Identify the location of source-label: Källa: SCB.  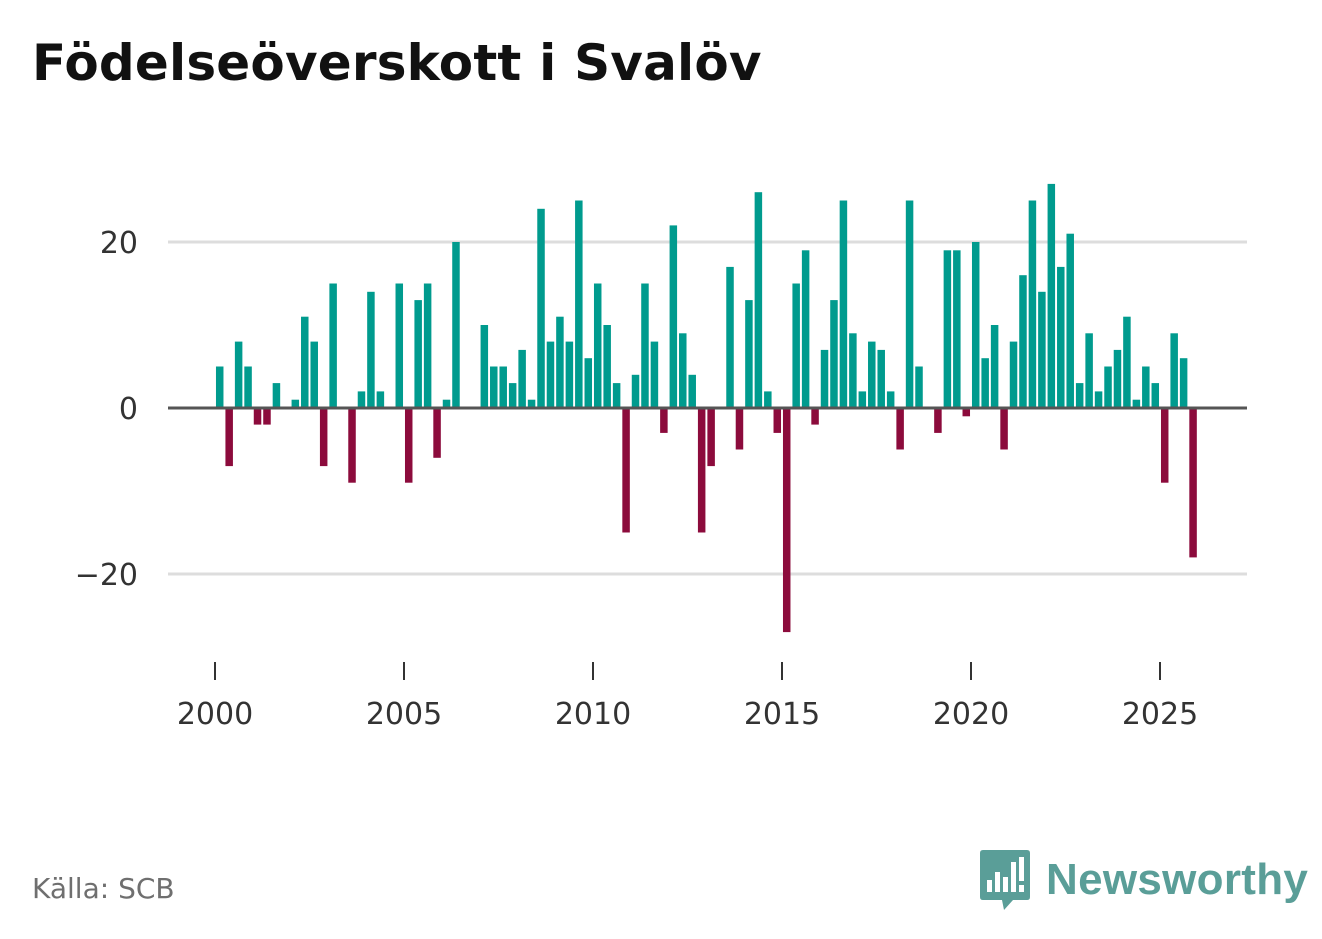
(103, 888).